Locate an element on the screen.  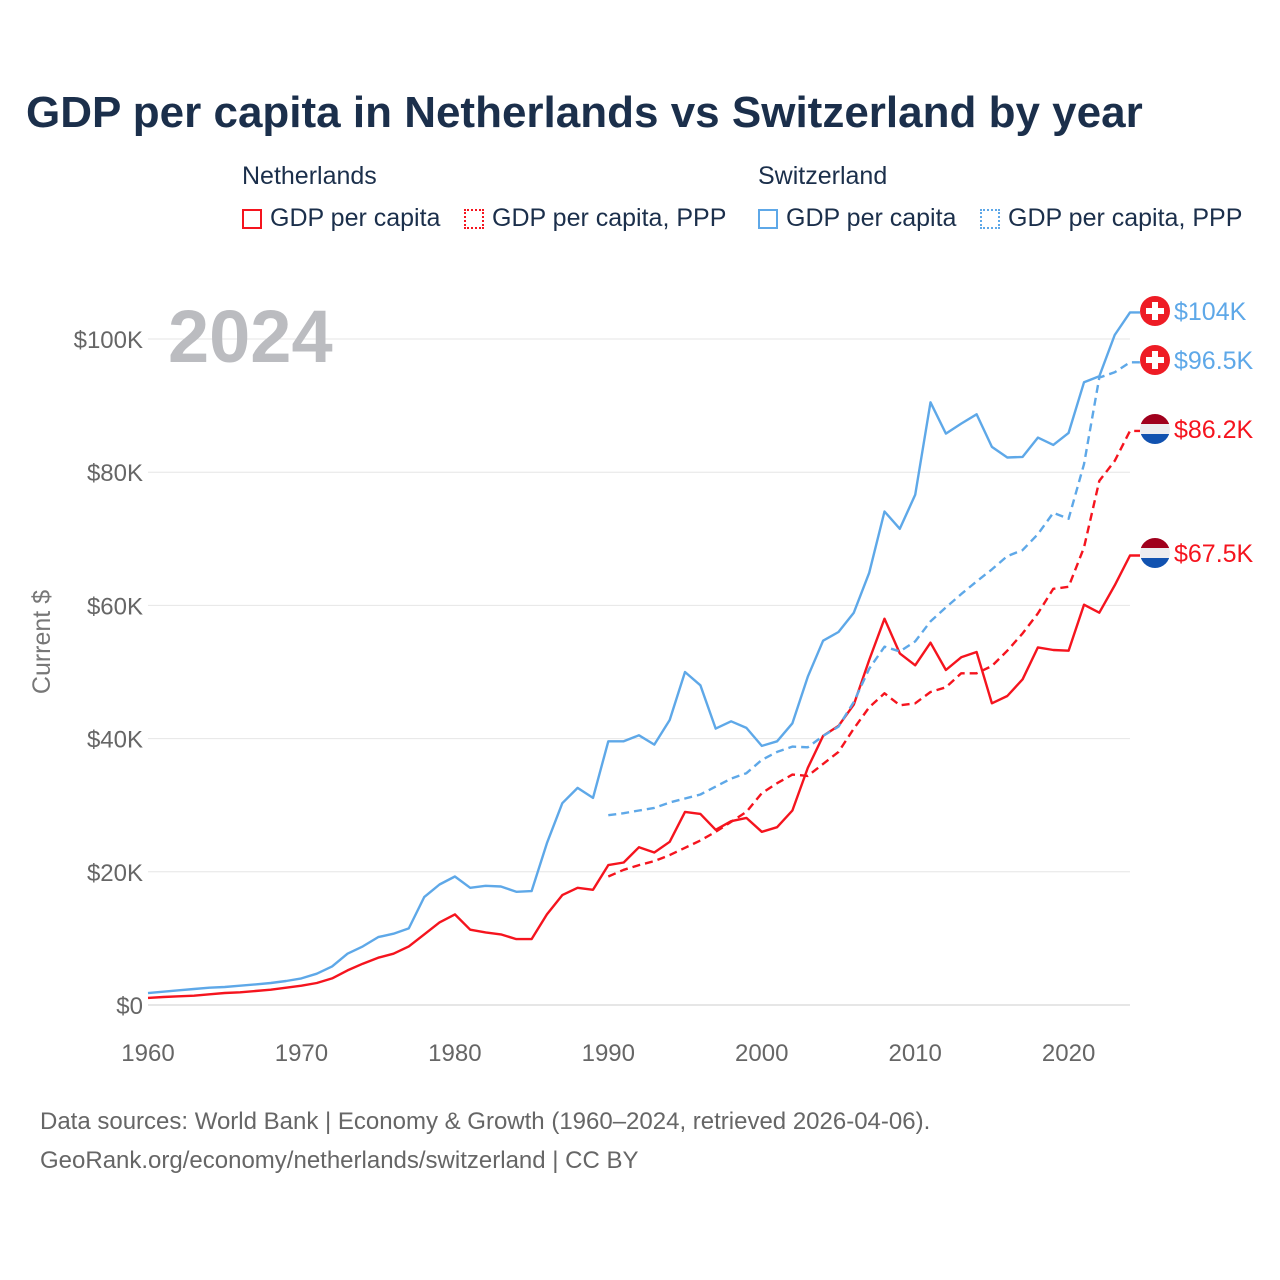
x-tick-label: 2010 is located at coordinates (914, 1053).